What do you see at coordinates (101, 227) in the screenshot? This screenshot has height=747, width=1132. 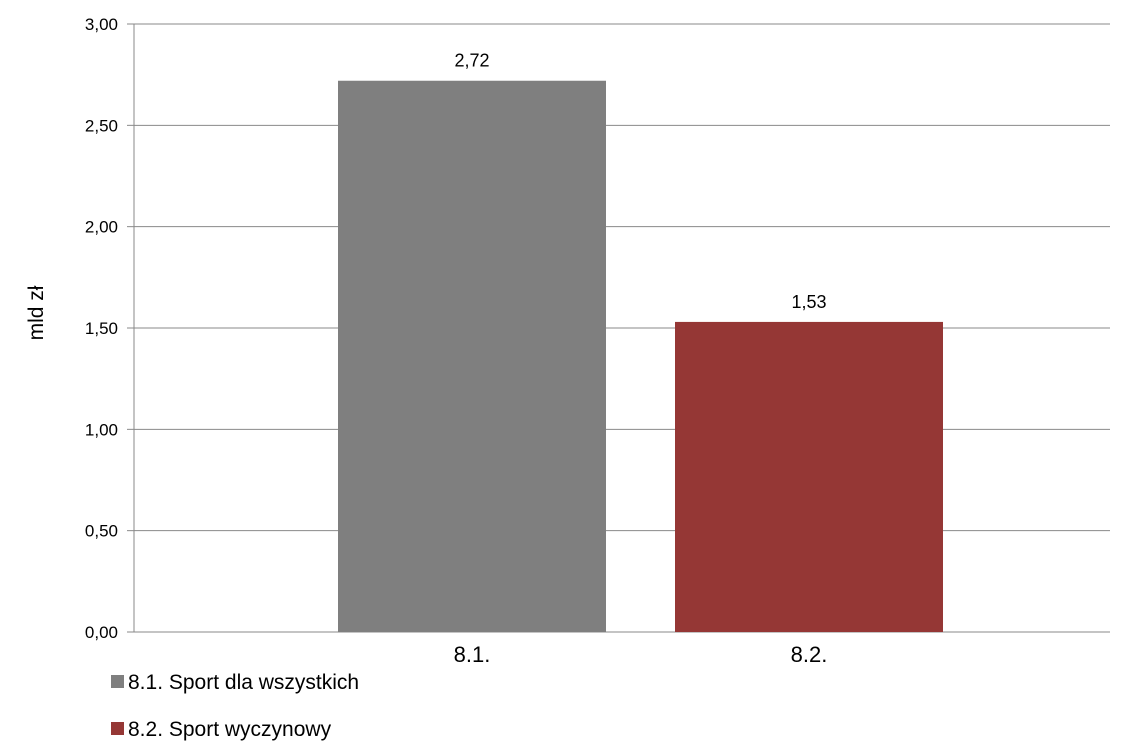 I see `y-tick-label: 2,00` at bounding box center [101, 227].